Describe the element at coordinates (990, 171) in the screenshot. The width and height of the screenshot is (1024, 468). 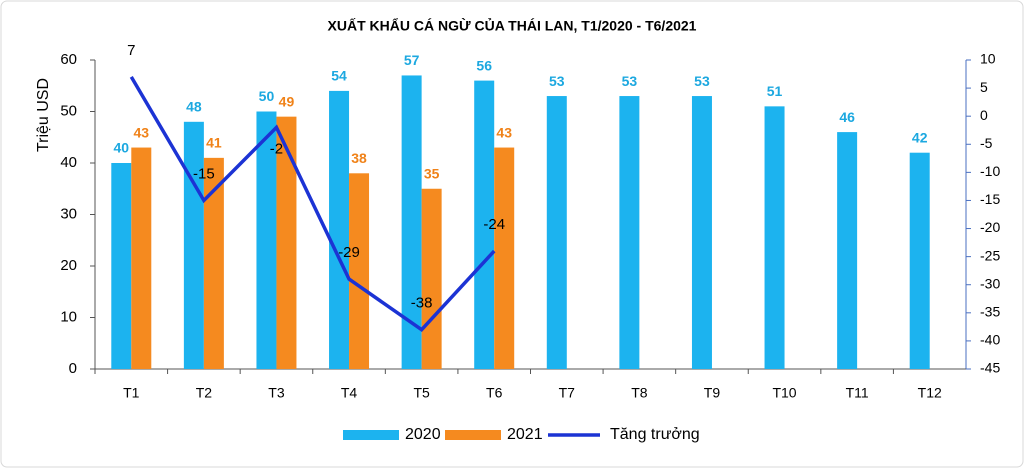
I see `y2-tick-label: -10` at that location.